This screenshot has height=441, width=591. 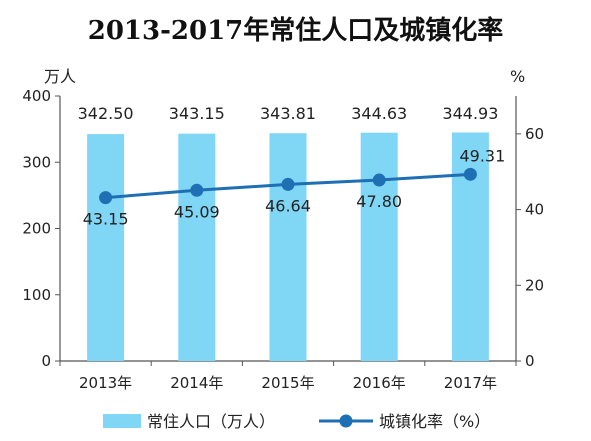 I want to click on right-axis-unit: %, so click(x=517, y=76).